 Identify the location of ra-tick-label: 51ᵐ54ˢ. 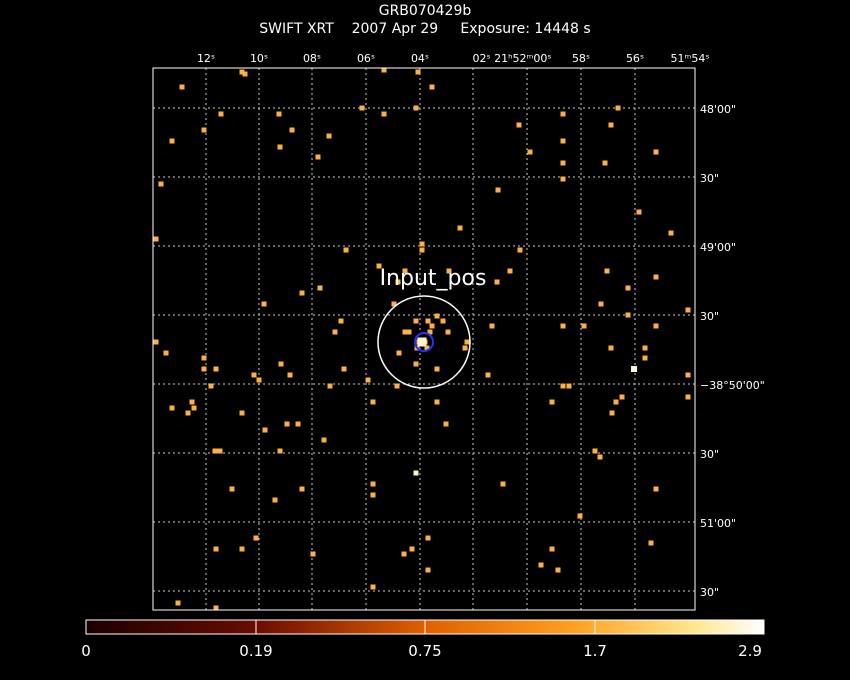
(690, 58).